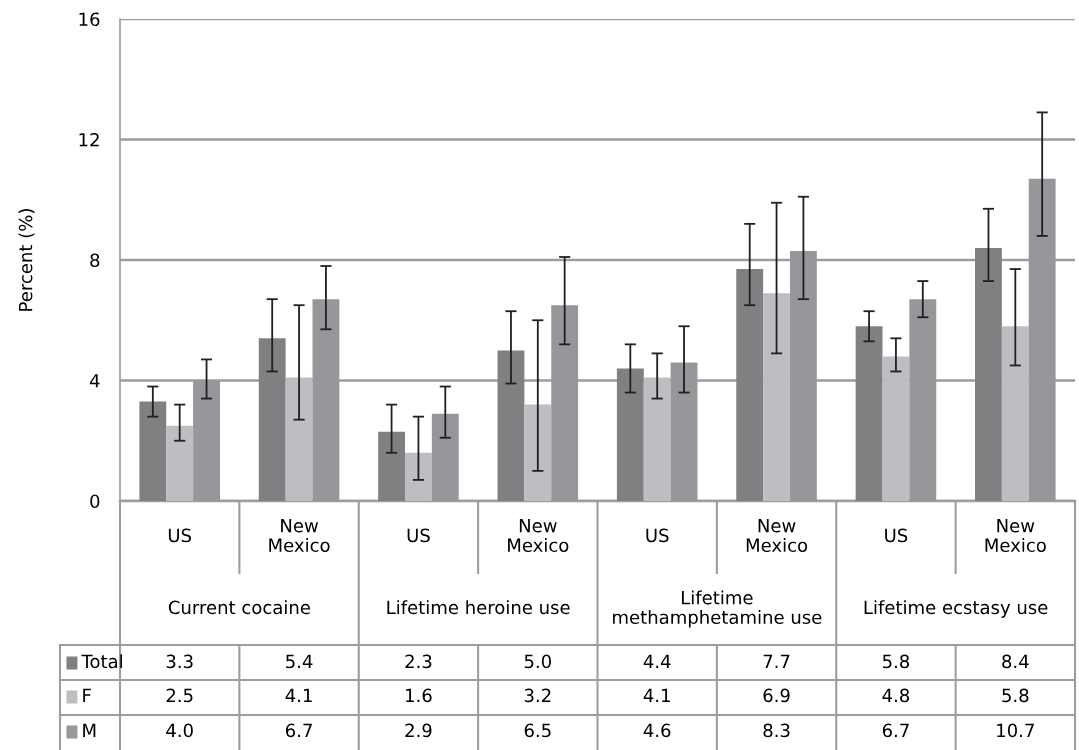 The image size is (1079, 750). I want to click on data-label: 8.4, so click(1015, 661).